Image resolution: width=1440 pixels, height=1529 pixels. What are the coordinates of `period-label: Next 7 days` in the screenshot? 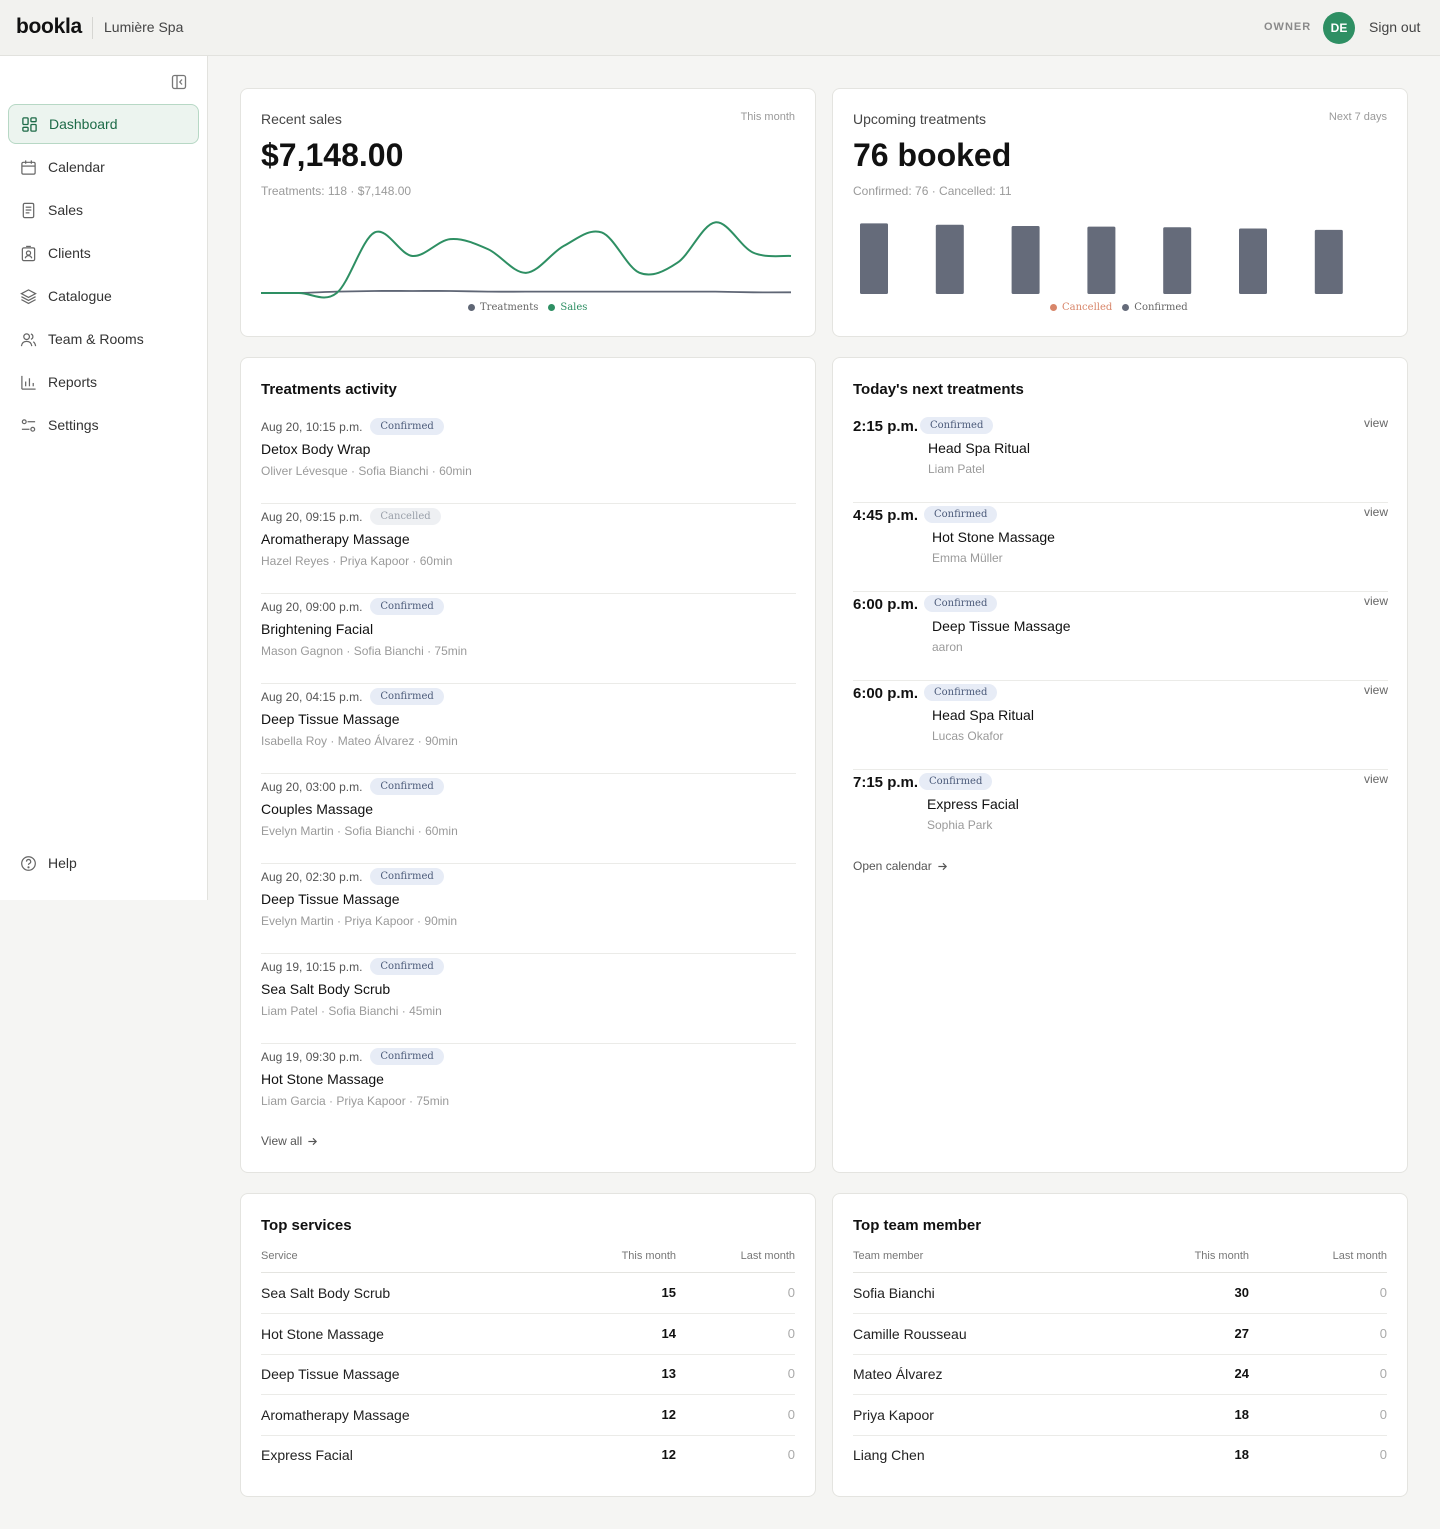 It's located at (1357, 117).